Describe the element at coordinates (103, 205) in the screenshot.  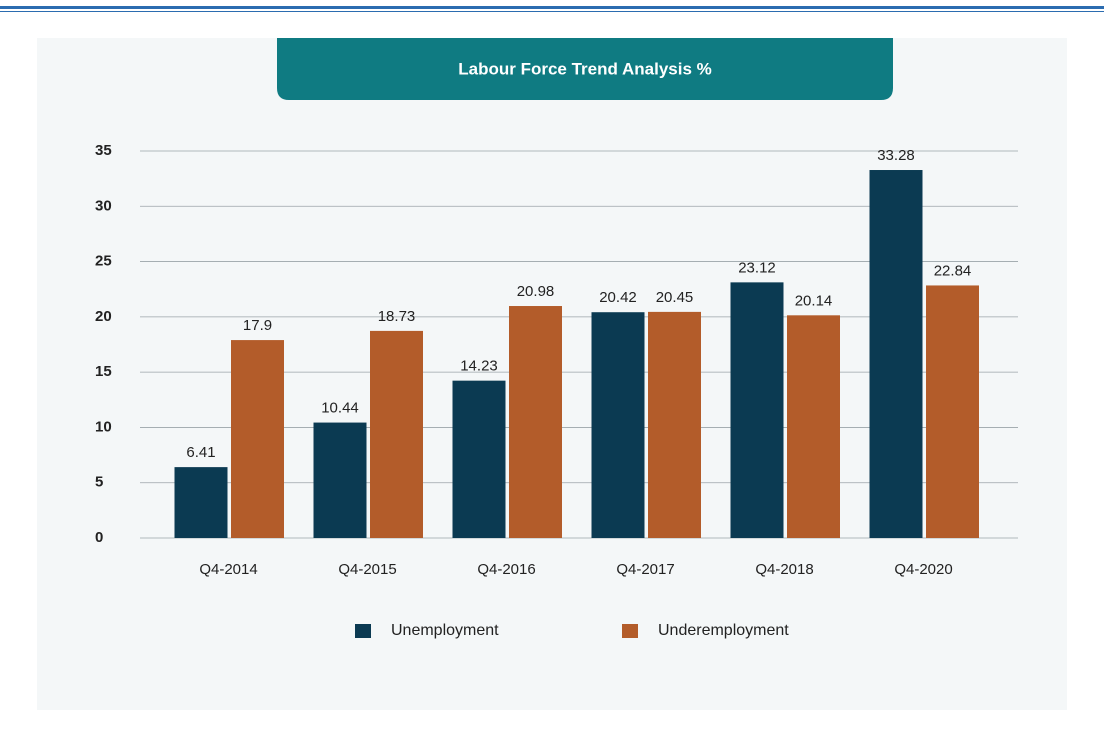
I see `y-tick-label: 30` at that location.